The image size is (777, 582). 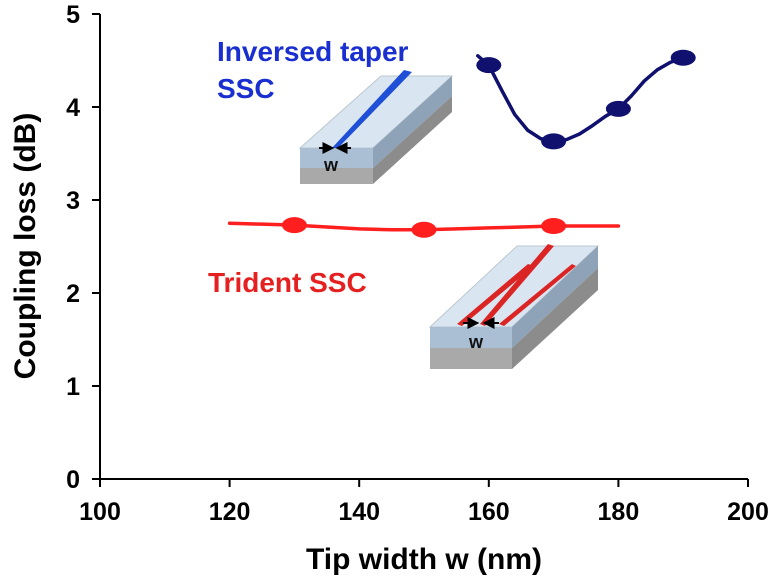 I want to click on annotation-trident: Trident SSC, so click(x=287, y=282).